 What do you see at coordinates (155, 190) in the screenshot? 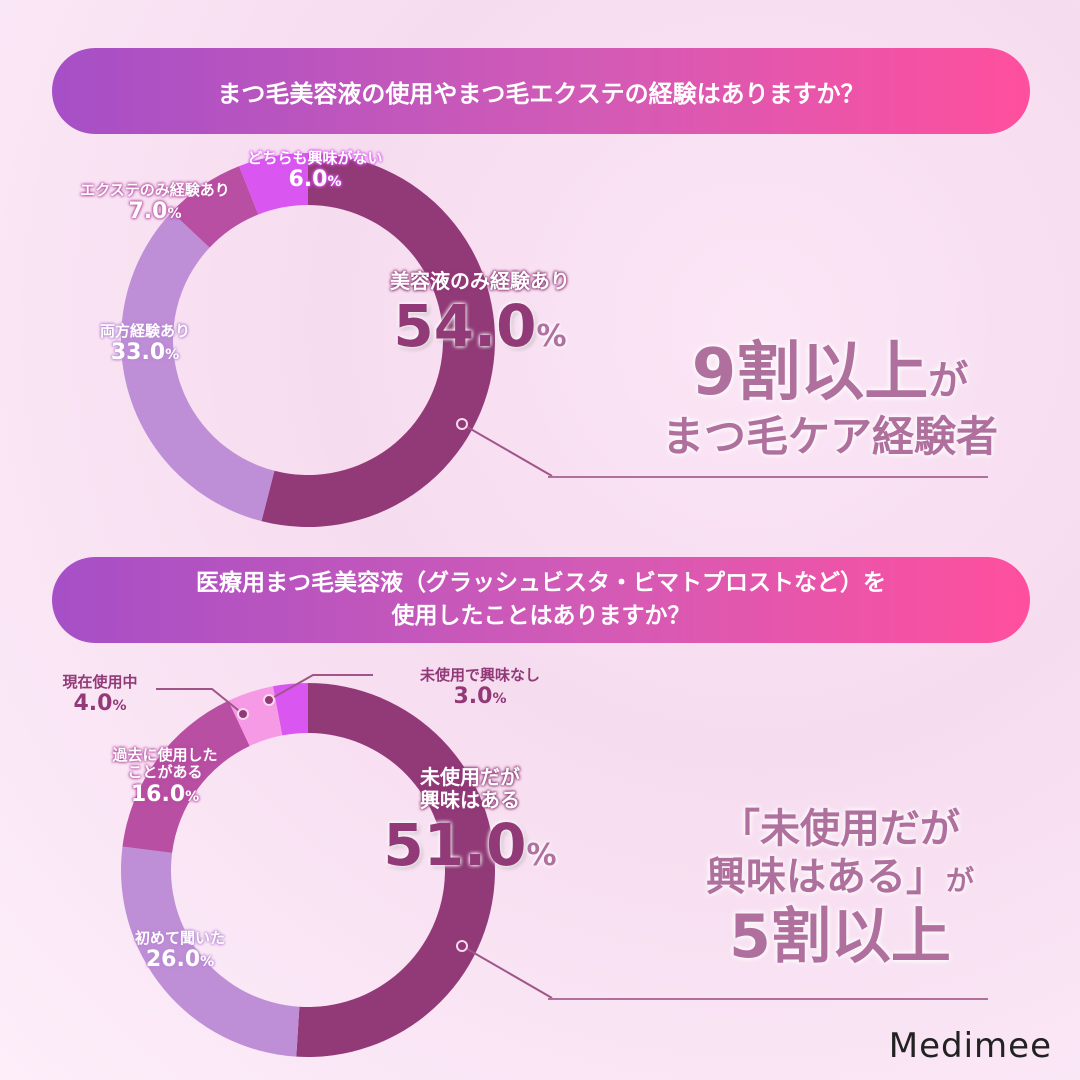
I see `label-text: エクステのみ経験あり` at bounding box center [155, 190].